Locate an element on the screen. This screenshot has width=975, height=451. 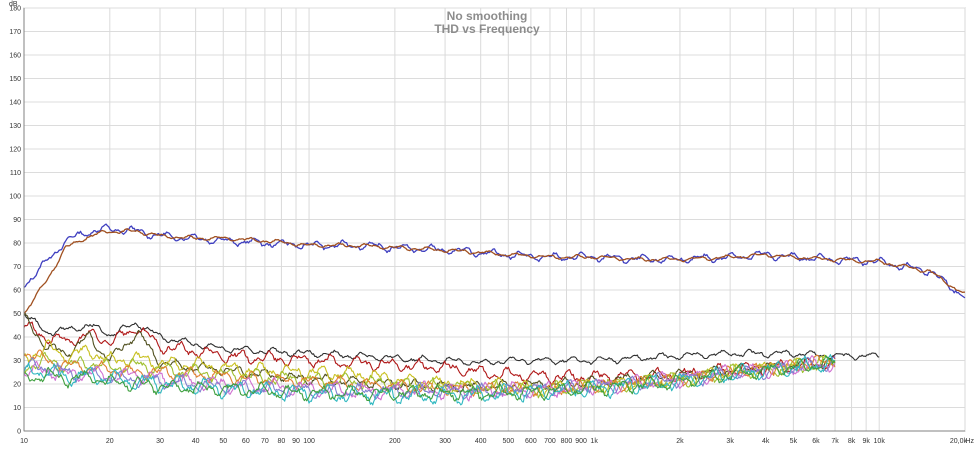
x-tick-label: 8k is located at coordinates (852, 441).